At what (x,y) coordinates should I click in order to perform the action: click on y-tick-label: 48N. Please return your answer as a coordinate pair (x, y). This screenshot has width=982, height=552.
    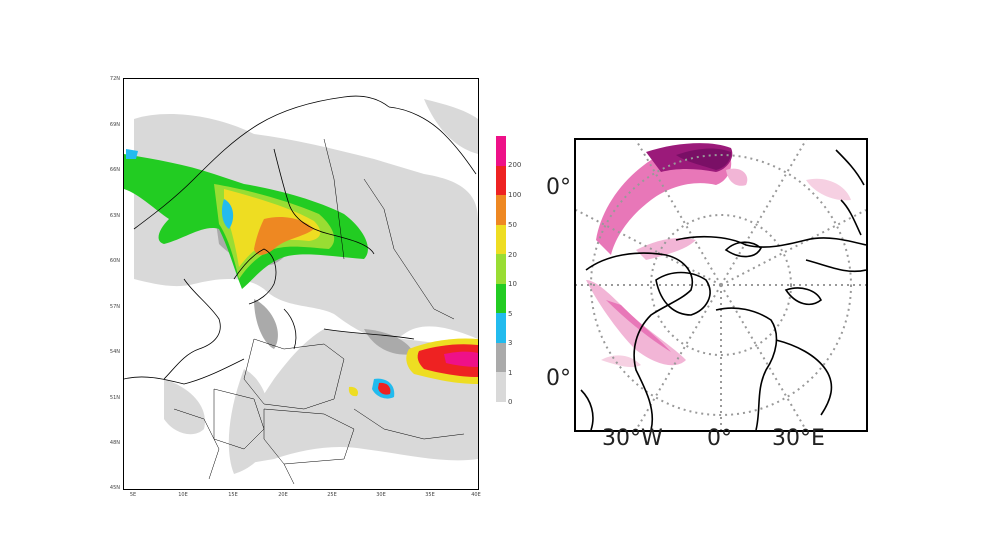
    Looking at the image, I should click on (114, 443).